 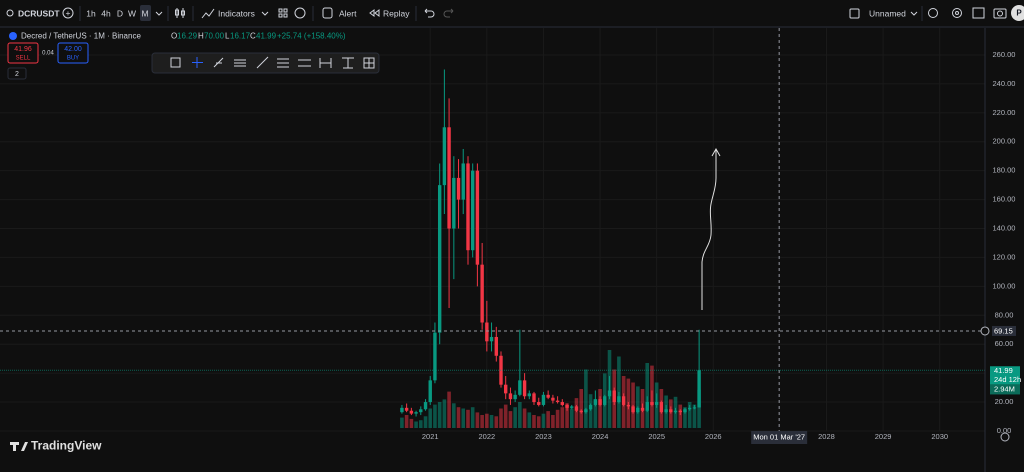 What do you see at coordinates (227, 36) in the screenshot?
I see `legend-l-label: L` at bounding box center [227, 36].